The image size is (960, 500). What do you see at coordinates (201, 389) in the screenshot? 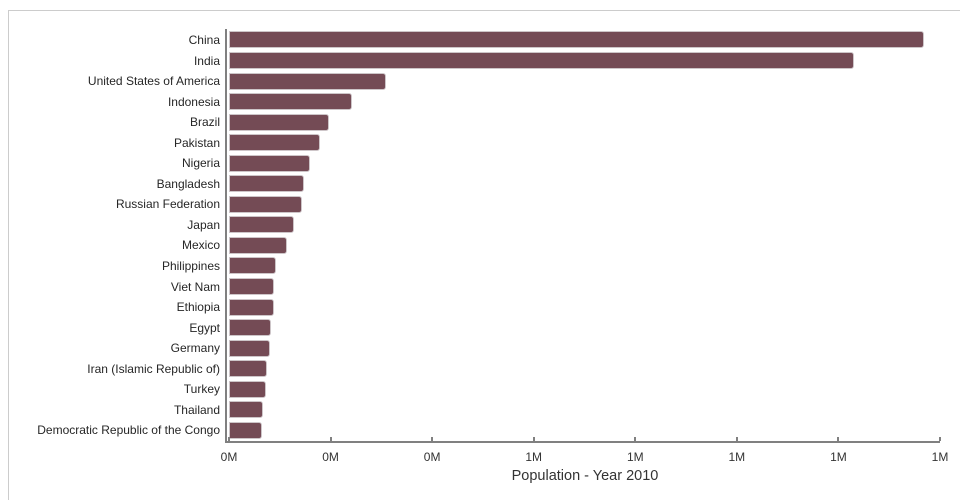
I see `y-axis-label: Turkey` at bounding box center [201, 389].